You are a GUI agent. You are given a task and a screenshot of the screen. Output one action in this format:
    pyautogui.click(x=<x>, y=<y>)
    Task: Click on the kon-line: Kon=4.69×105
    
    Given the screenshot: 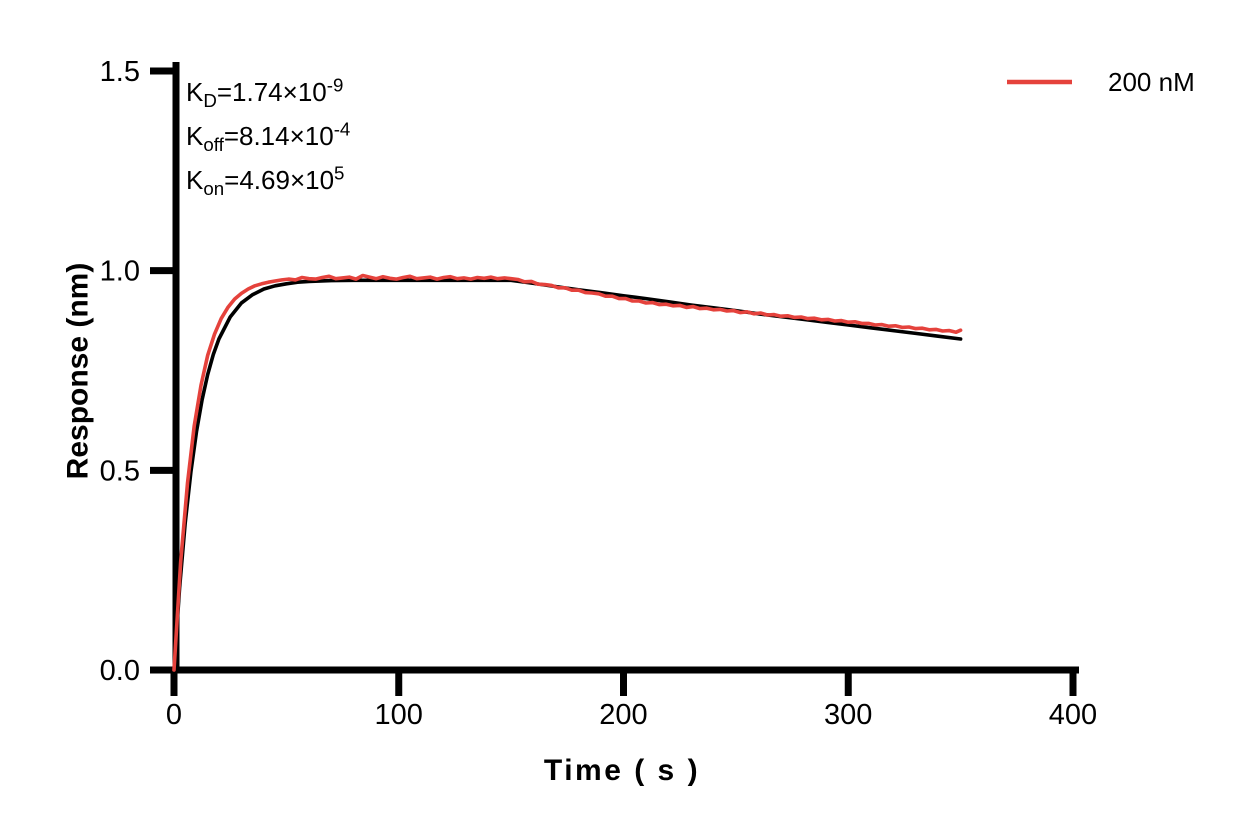 What is the action you would take?
    pyautogui.click(x=268, y=180)
    